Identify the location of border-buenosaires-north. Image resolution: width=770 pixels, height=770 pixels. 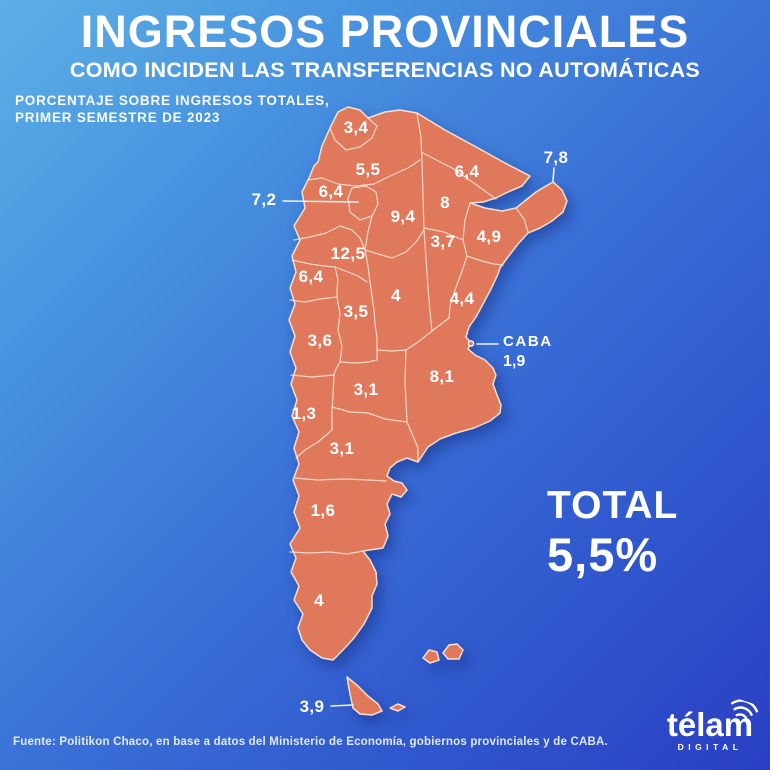
(427, 334).